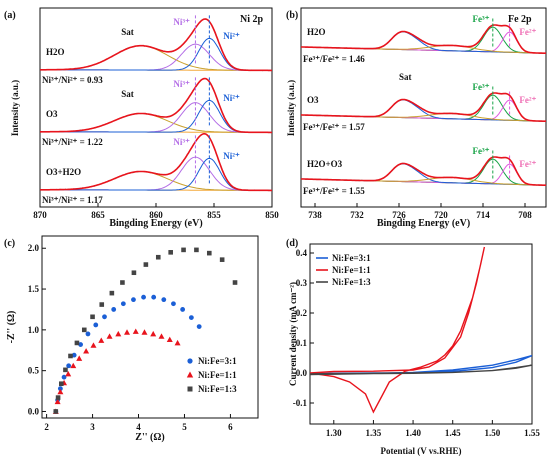 This screenshot has height=464, width=550. What do you see at coordinates (217, 375) in the screenshot?
I see `panel-c-legend-label: Ni:Fe=1:1` at bounding box center [217, 375].